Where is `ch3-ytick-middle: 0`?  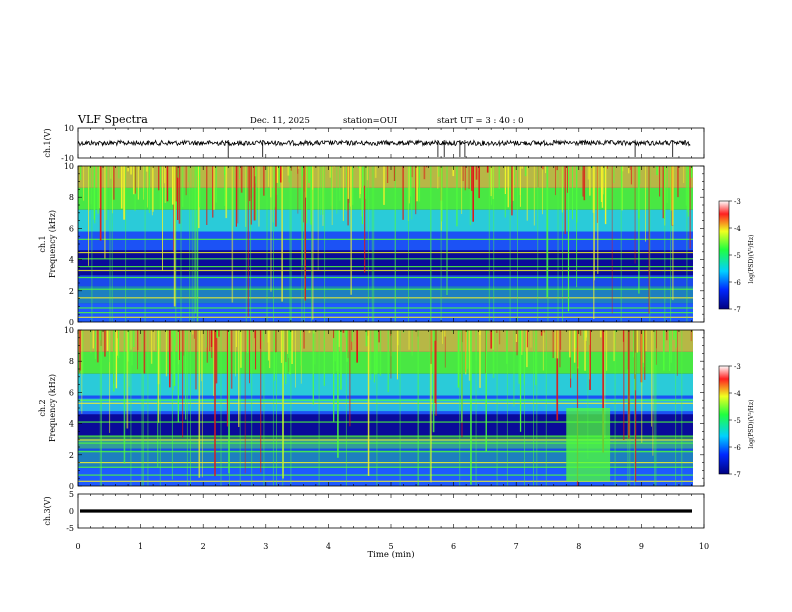
ch3-ytick-middle: 0 is located at coordinates (71, 511).